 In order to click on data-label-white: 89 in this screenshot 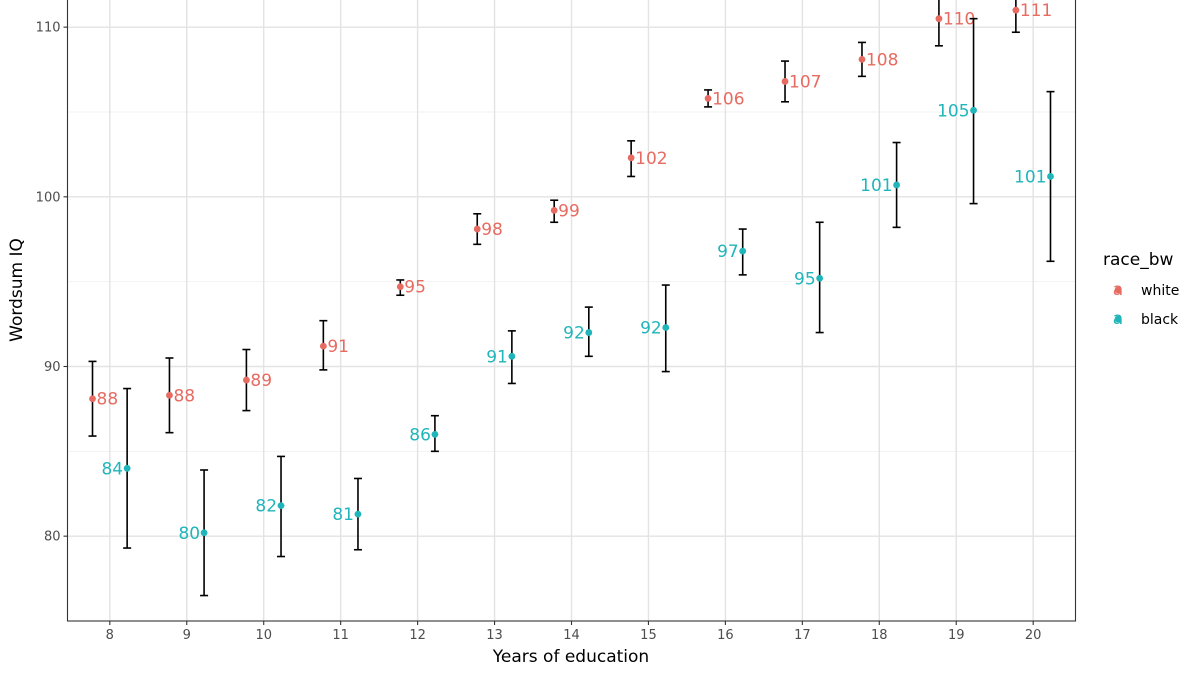, I will do `click(261, 381)`.